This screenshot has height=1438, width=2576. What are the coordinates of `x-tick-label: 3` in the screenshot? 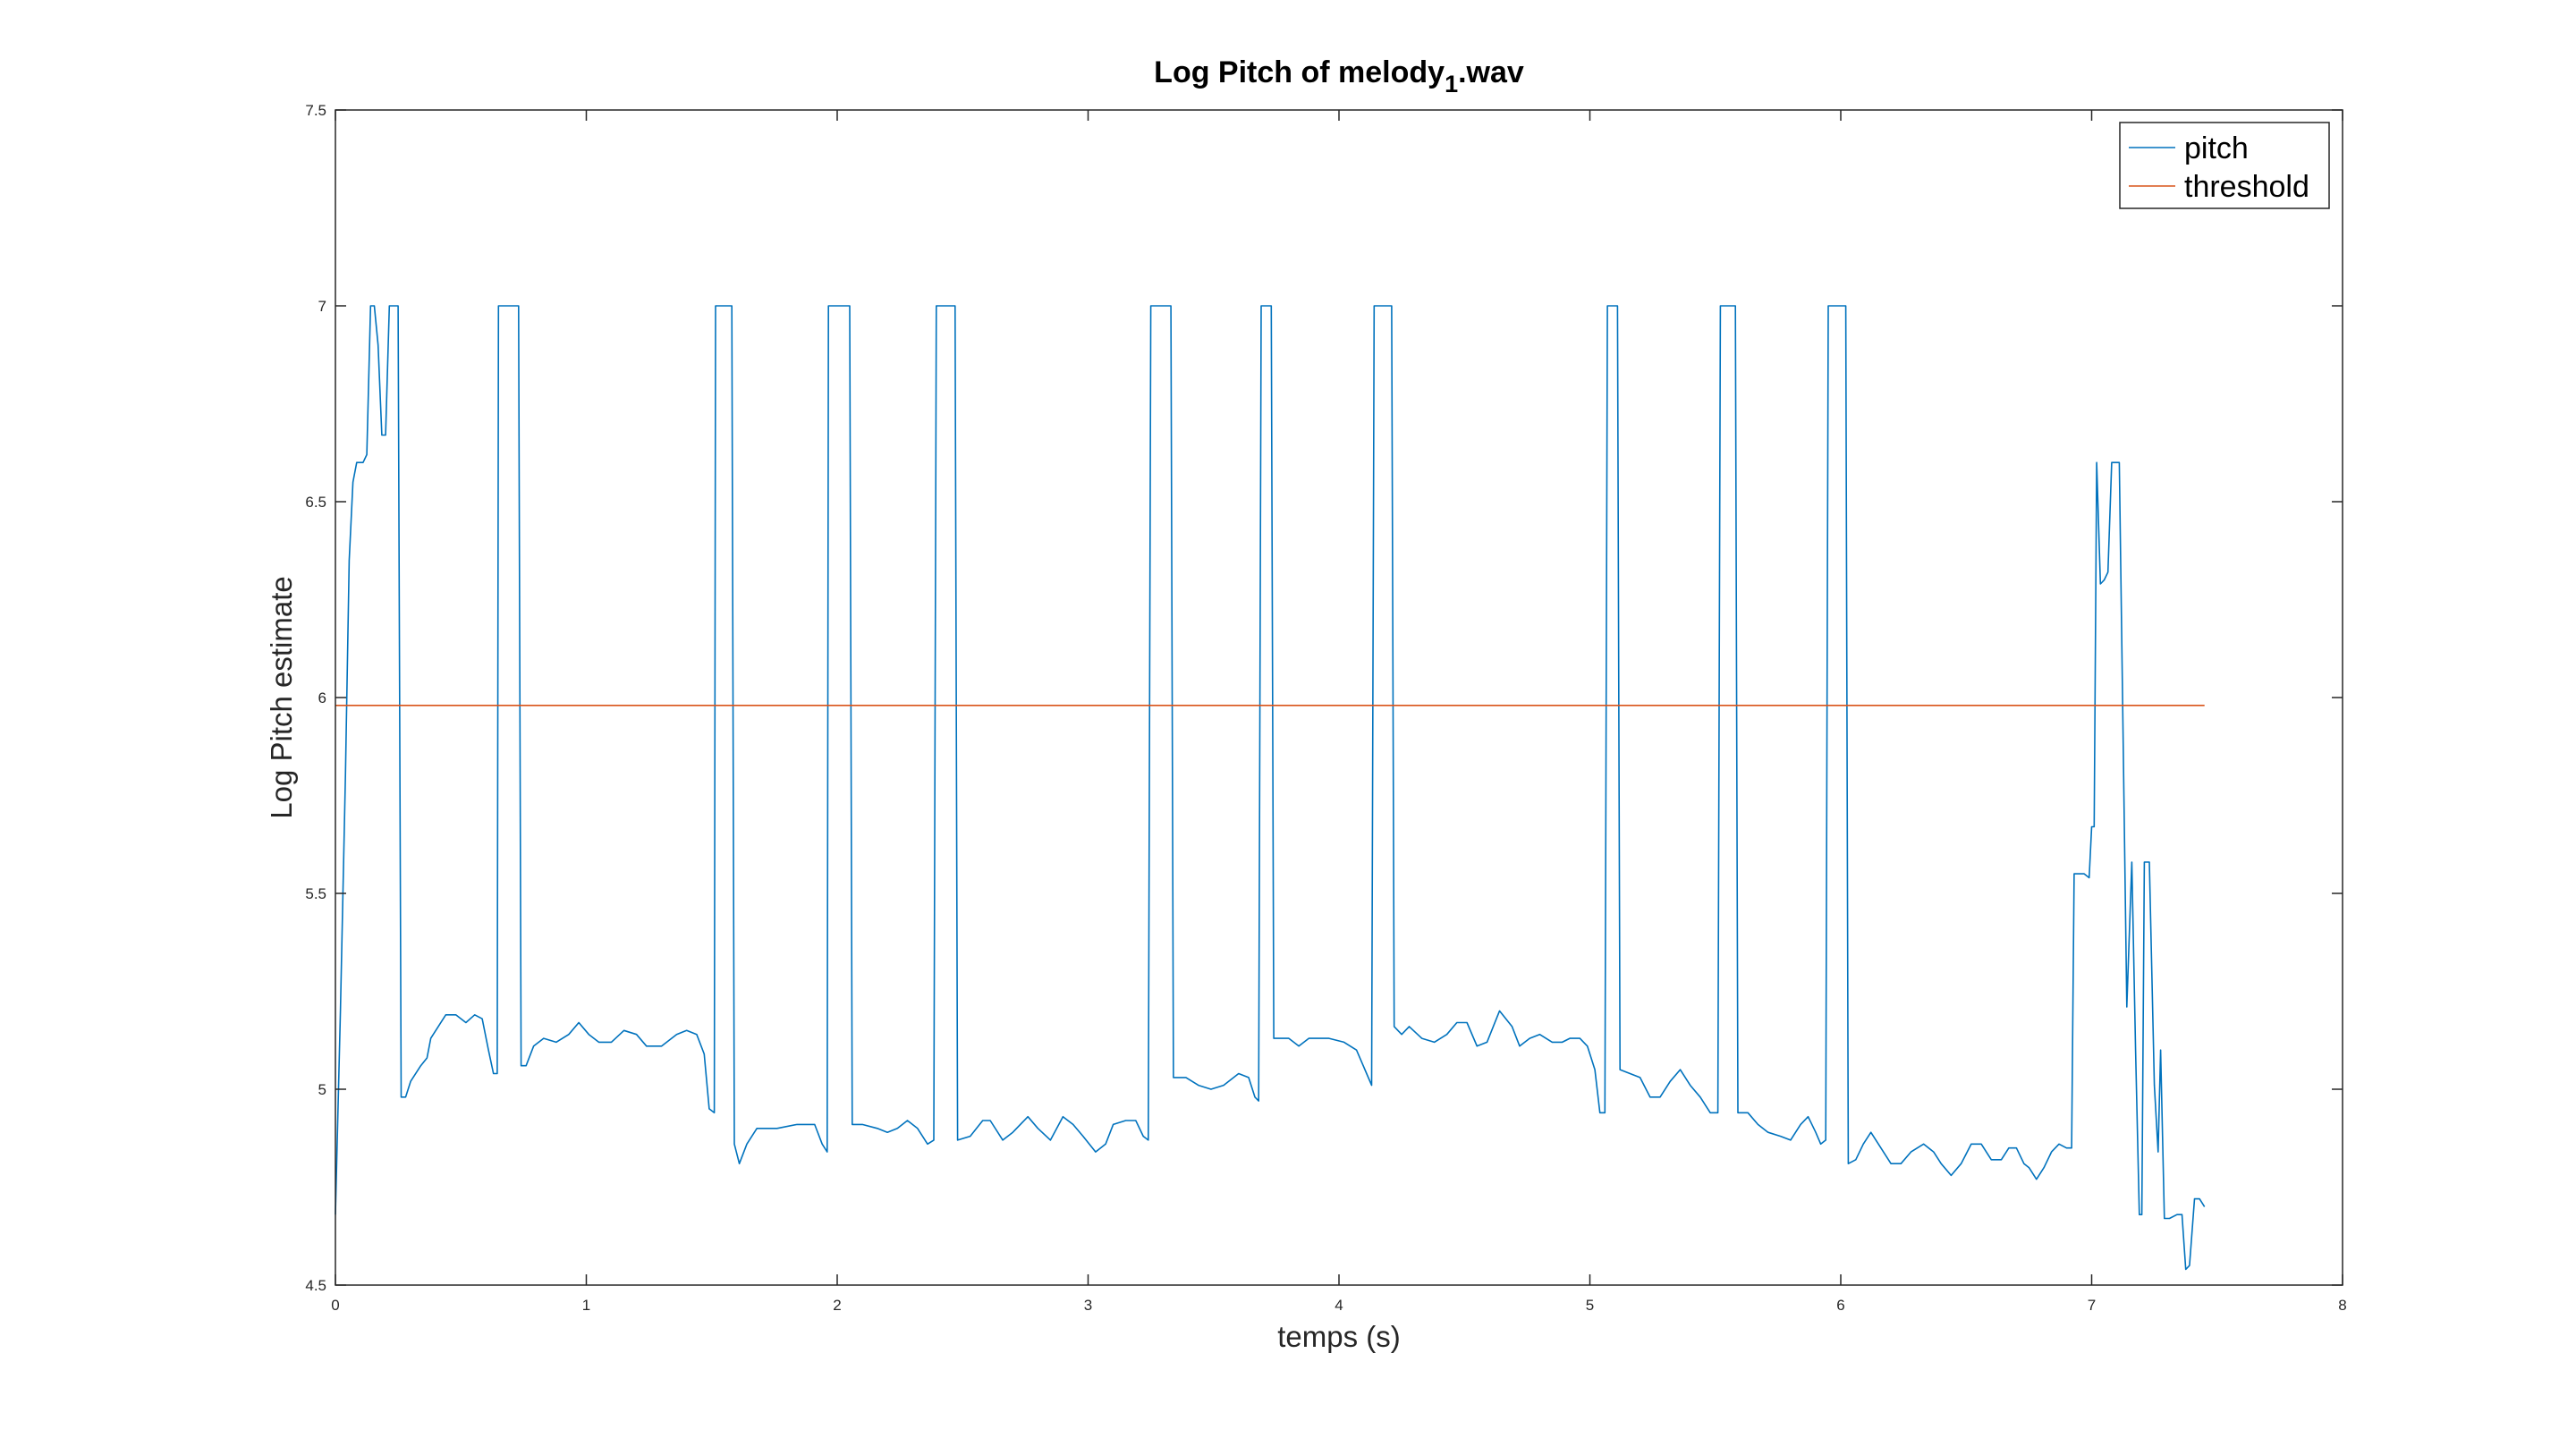 It's located at (1088, 1305).